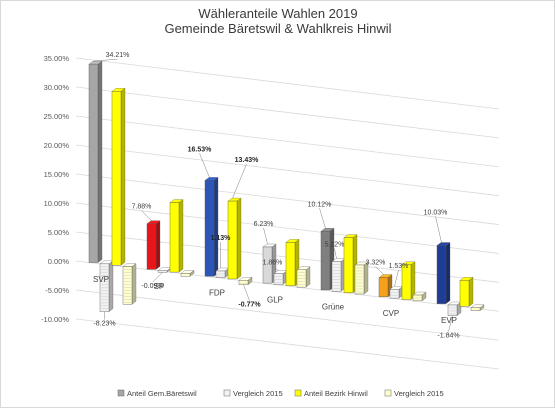 The image size is (555, 409). What do you see at coordinates (277, 28) in the screenshot?
I see `chart-subtitle: Gemeinde Bäretswil & Wahlkreis Hinwil` at bounding box center [277, 28].